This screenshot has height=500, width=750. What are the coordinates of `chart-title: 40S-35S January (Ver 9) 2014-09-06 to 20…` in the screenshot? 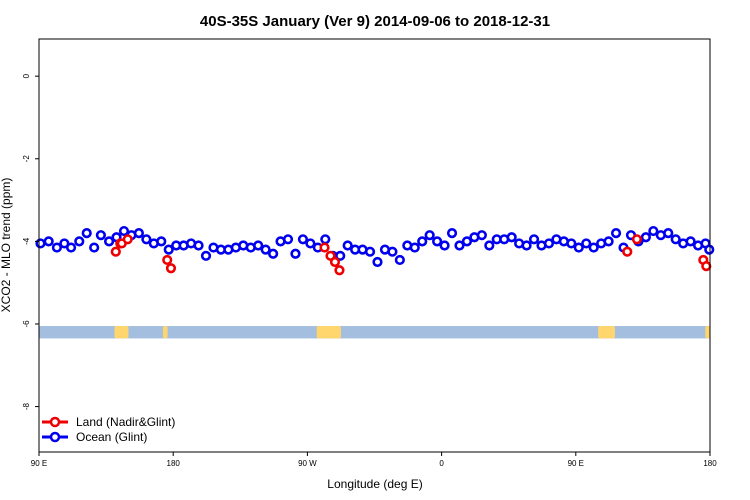 It's located at (375, 21).